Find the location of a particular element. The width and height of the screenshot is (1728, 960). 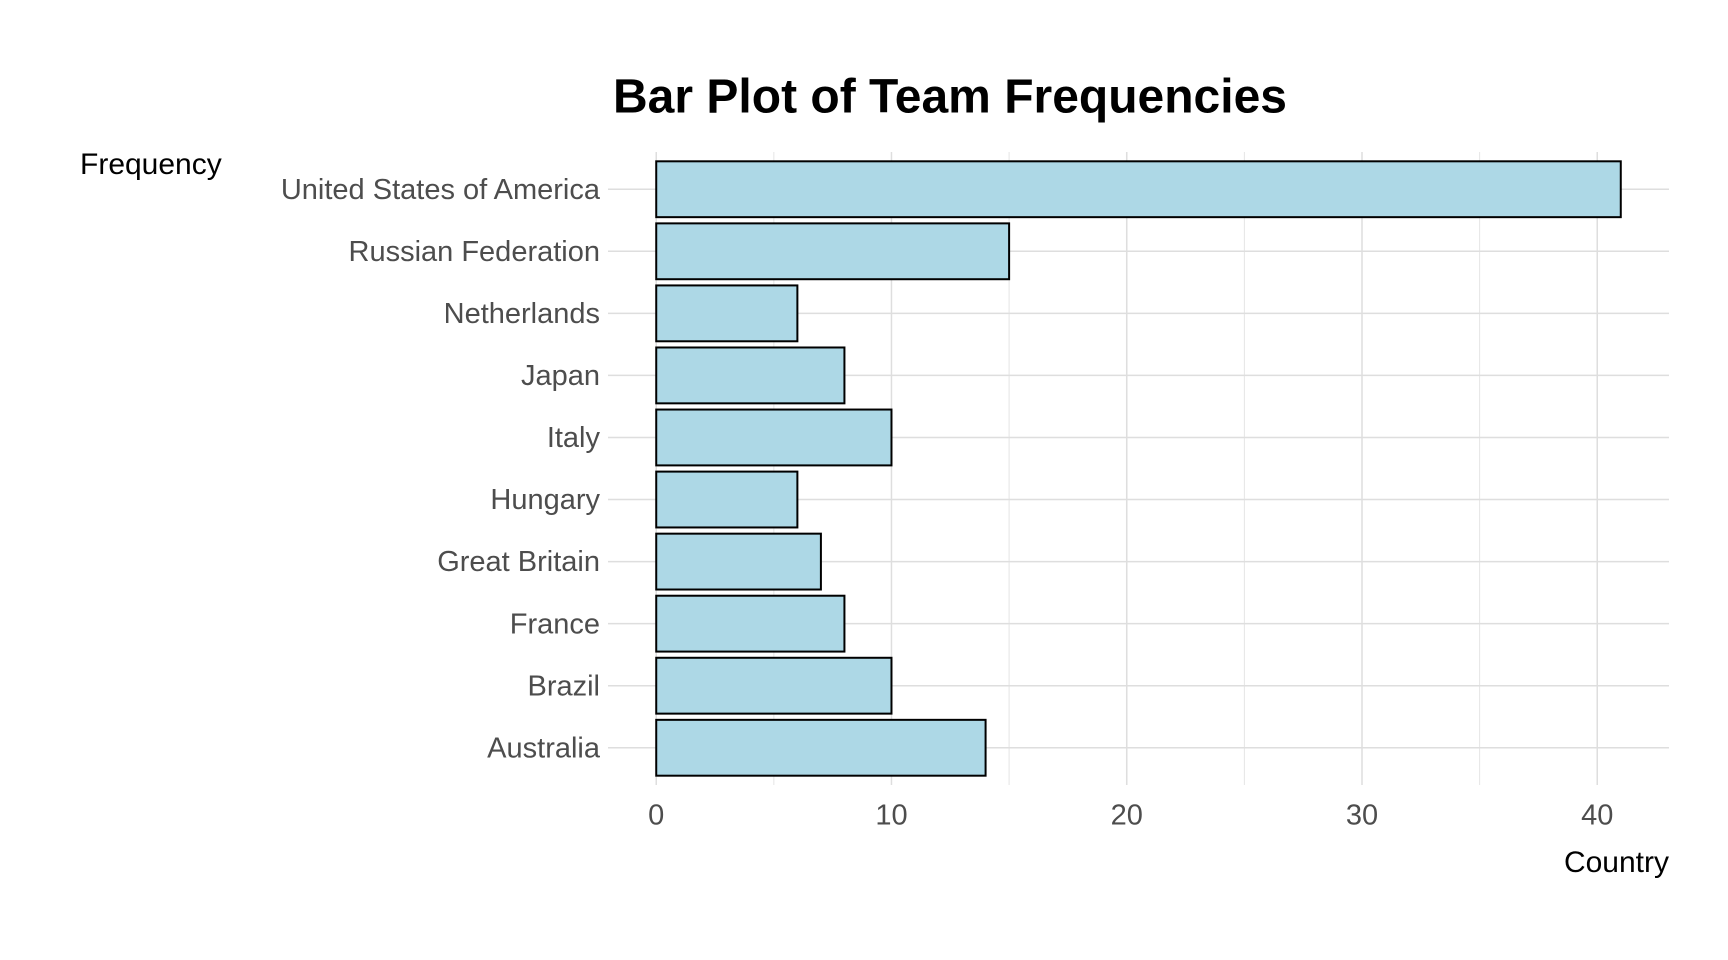

x-tick-label: 20 is located at coordinates (1127, 816).